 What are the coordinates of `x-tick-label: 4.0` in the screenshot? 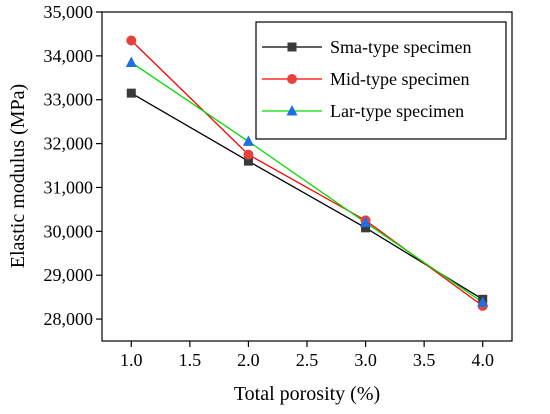 It's located at (482, 360).